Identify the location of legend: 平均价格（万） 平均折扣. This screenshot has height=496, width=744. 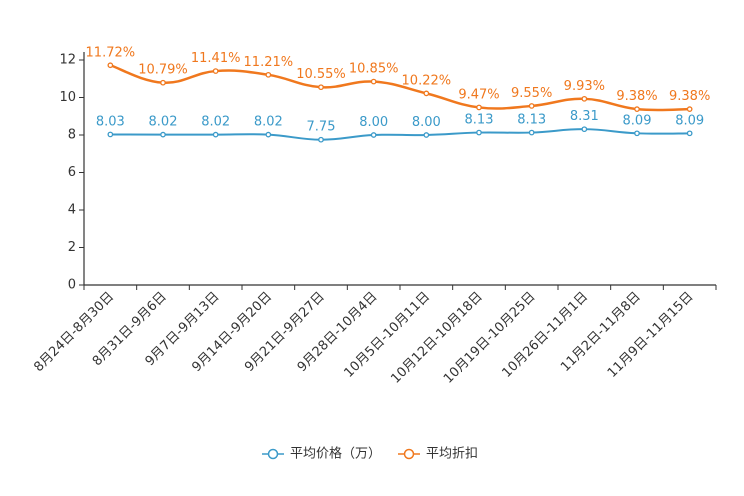
(370, 454).